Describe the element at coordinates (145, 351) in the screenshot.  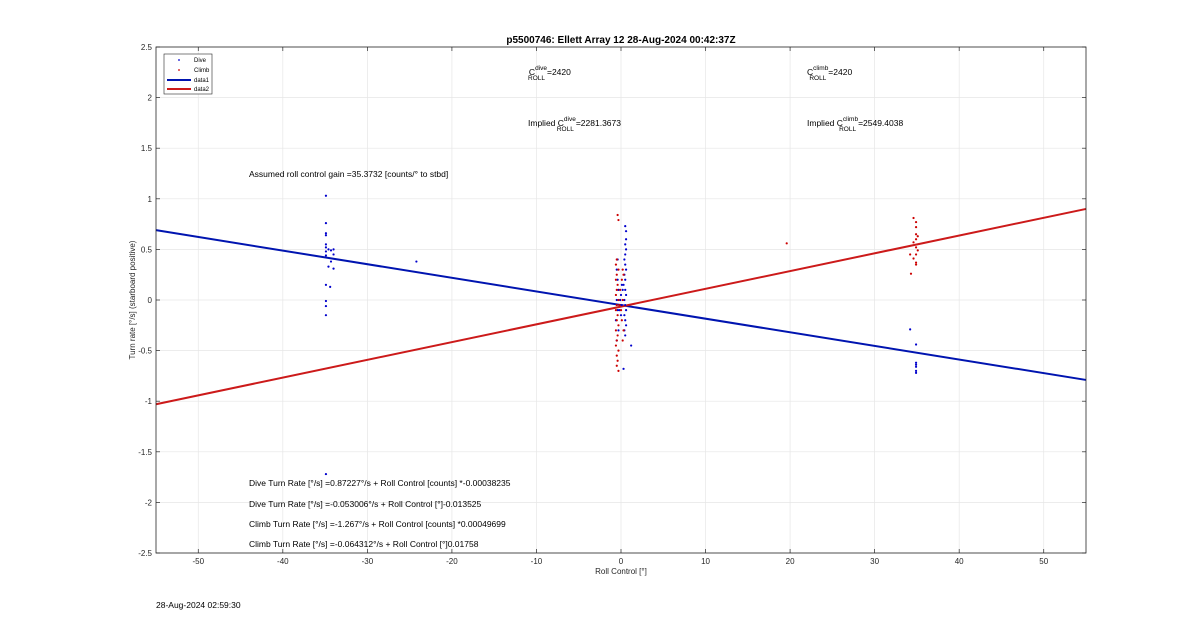
I see `y-tick-label: -0.5` at that location.